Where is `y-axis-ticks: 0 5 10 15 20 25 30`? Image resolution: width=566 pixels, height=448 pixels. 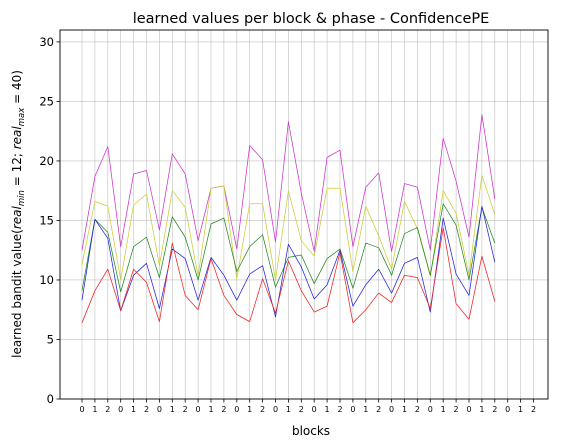
y-axis-ticks: 0 5 10 15 20 25 30 is located at coordinates (49, 220).